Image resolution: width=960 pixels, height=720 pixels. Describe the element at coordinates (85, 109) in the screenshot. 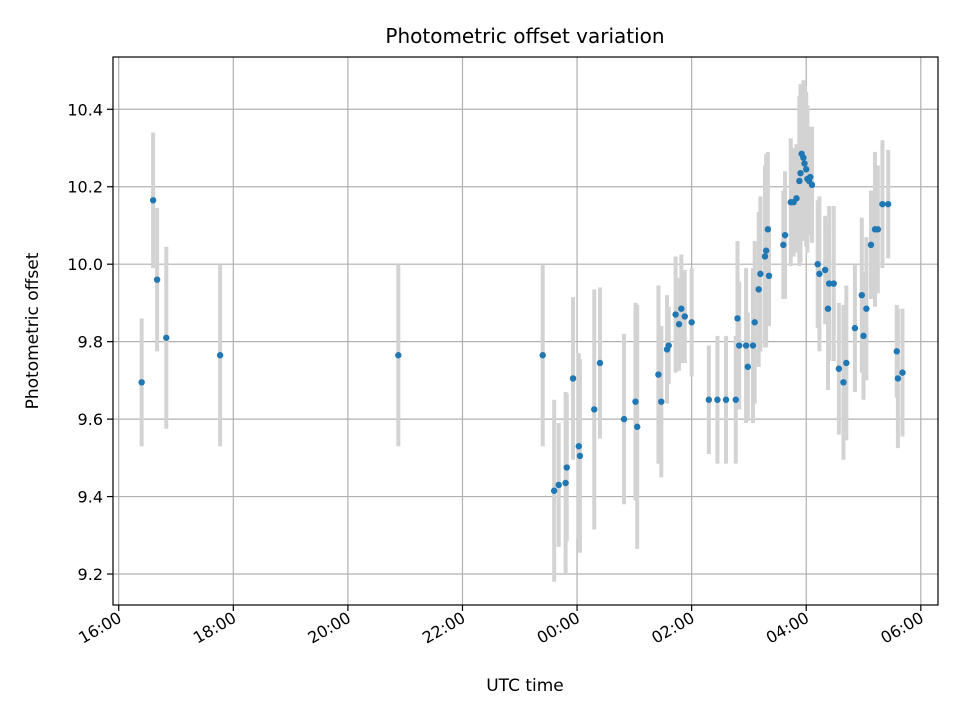

I see `y-tick-label: 10.4` at that location.